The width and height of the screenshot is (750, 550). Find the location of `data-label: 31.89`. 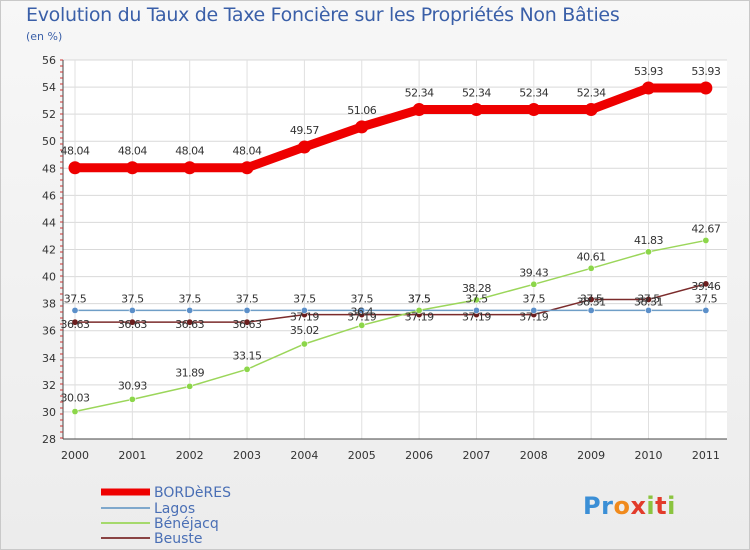

data-label: 31.89 is located at coordinates (189, 372).